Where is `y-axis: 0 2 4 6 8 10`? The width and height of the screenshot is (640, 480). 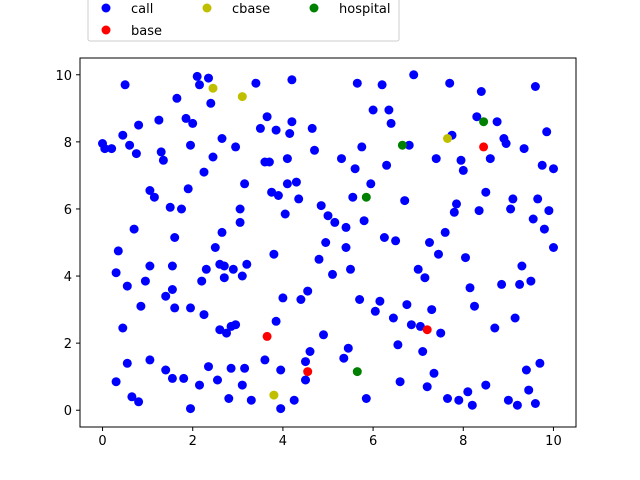 y-axis: 0 2 4 6 8 10 is located at coordinates (67, 244).